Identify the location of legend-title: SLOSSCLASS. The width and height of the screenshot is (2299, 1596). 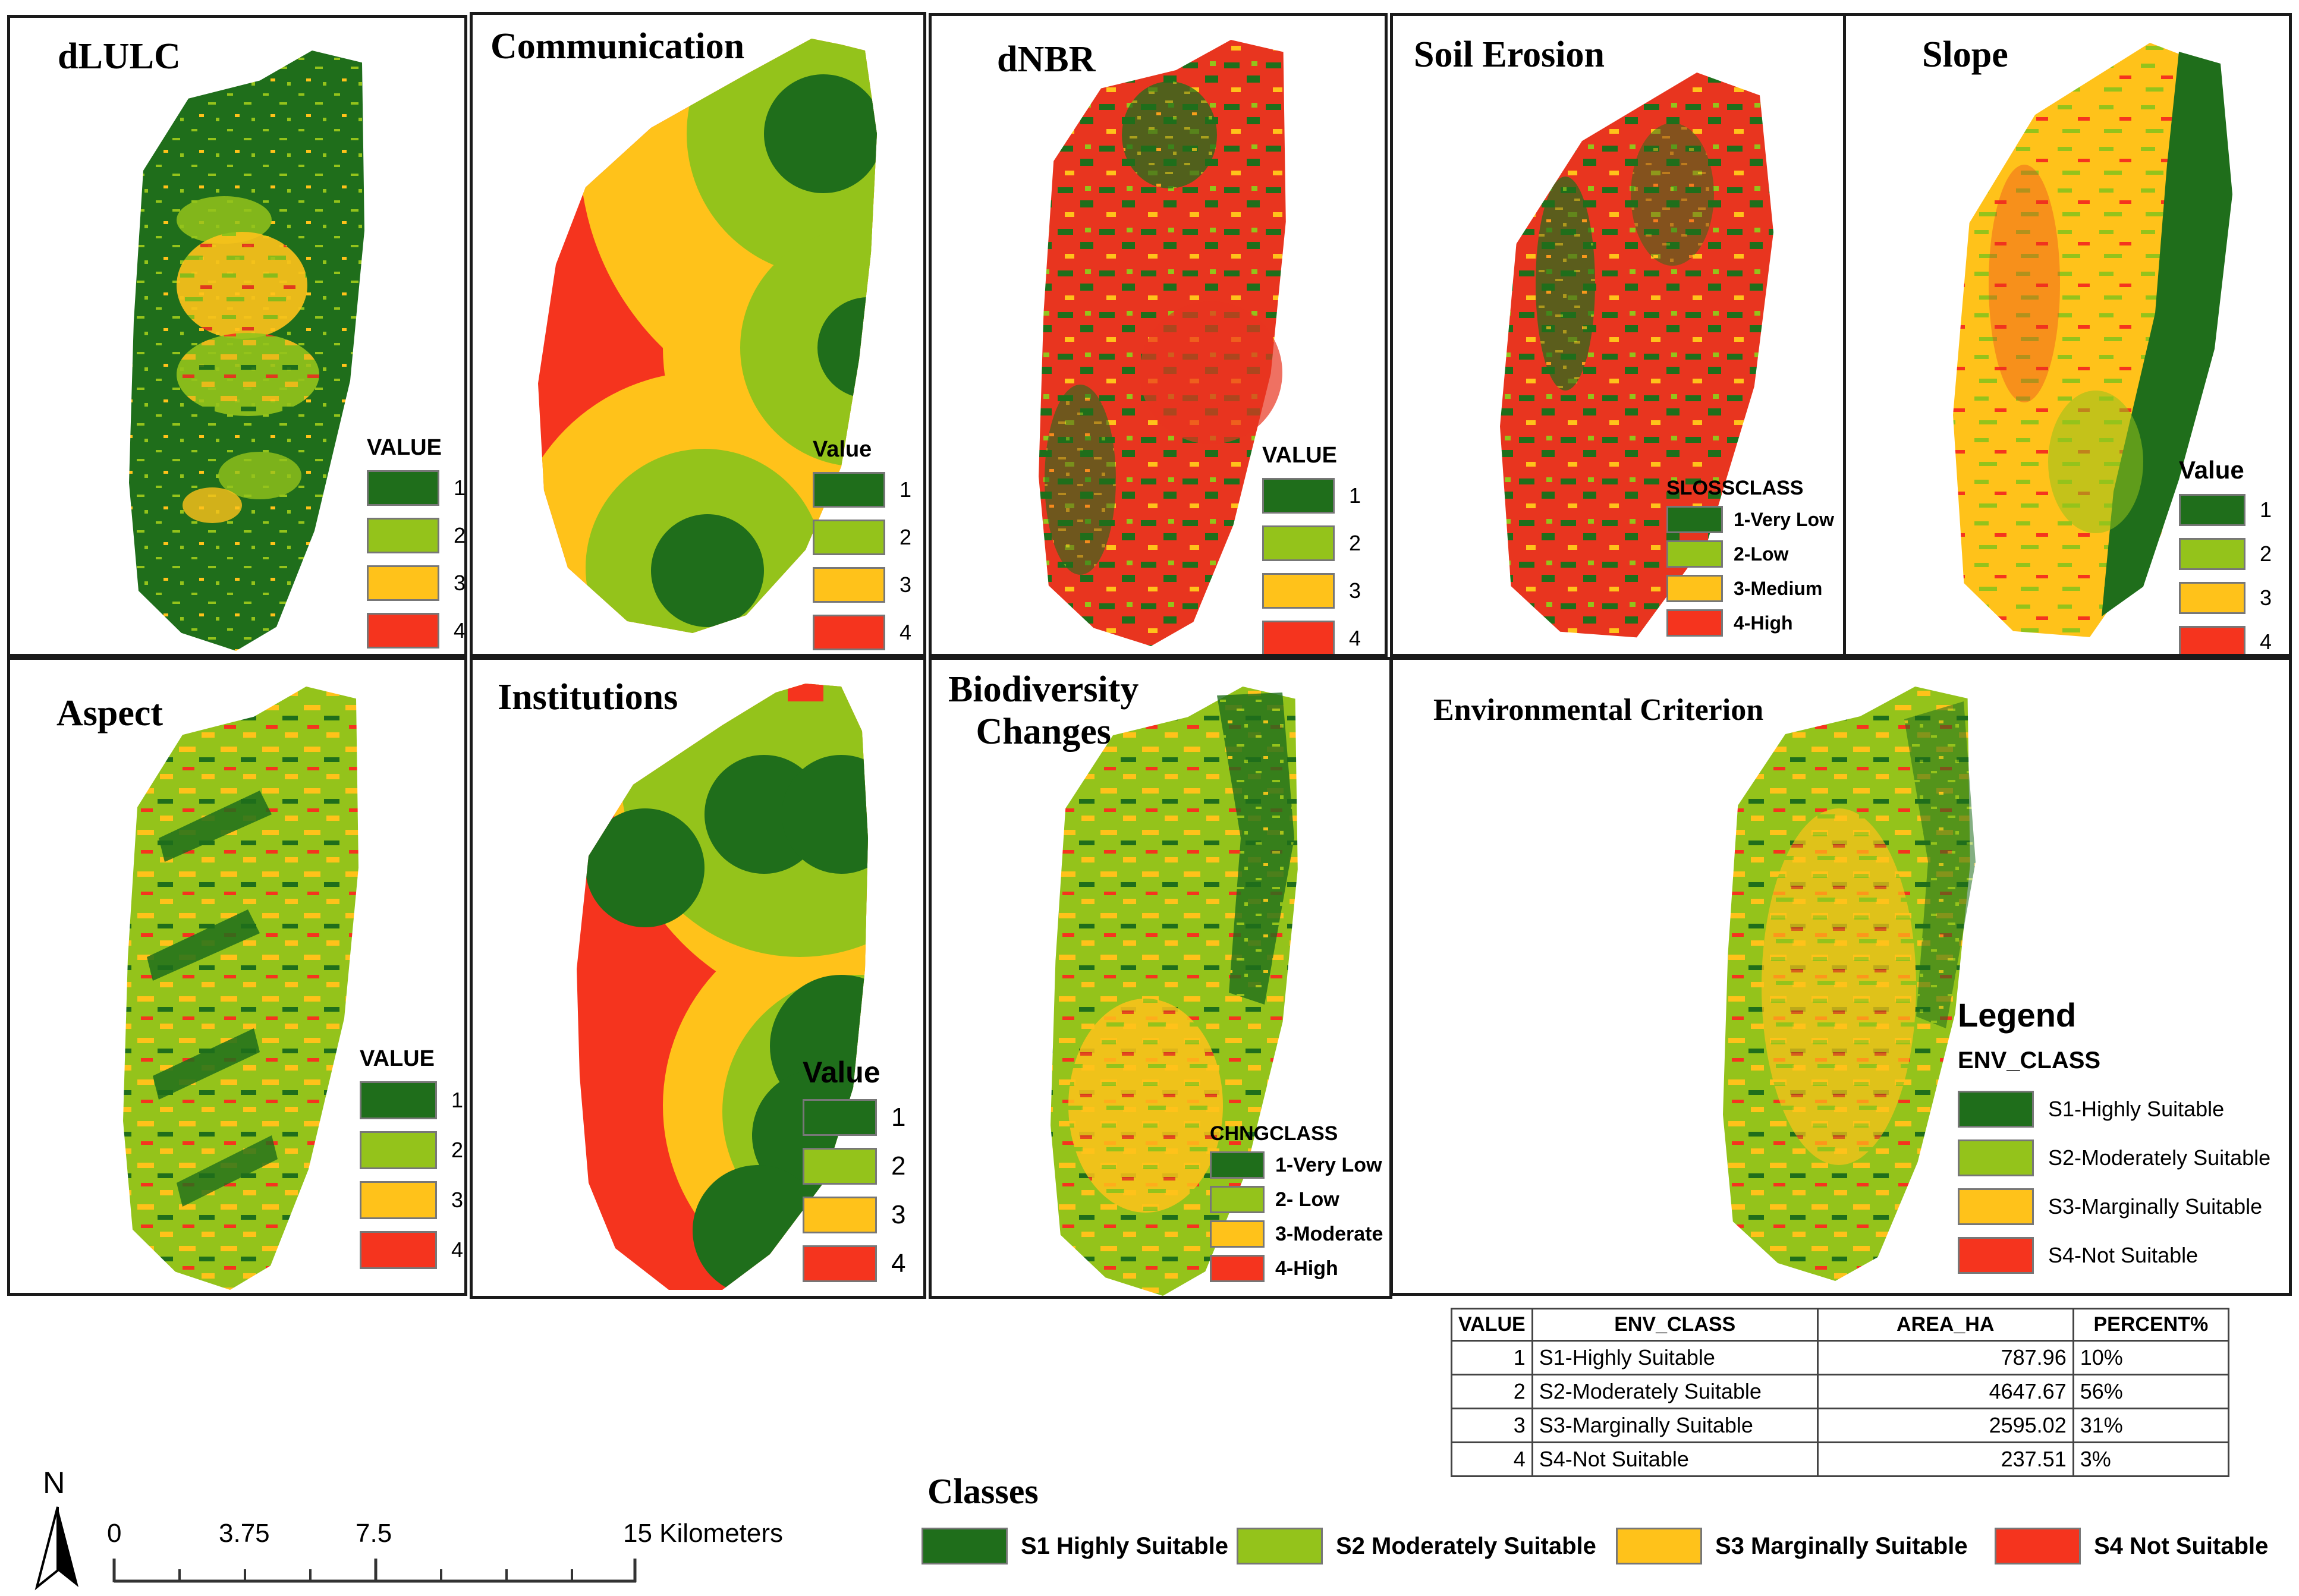
(1735, 488).